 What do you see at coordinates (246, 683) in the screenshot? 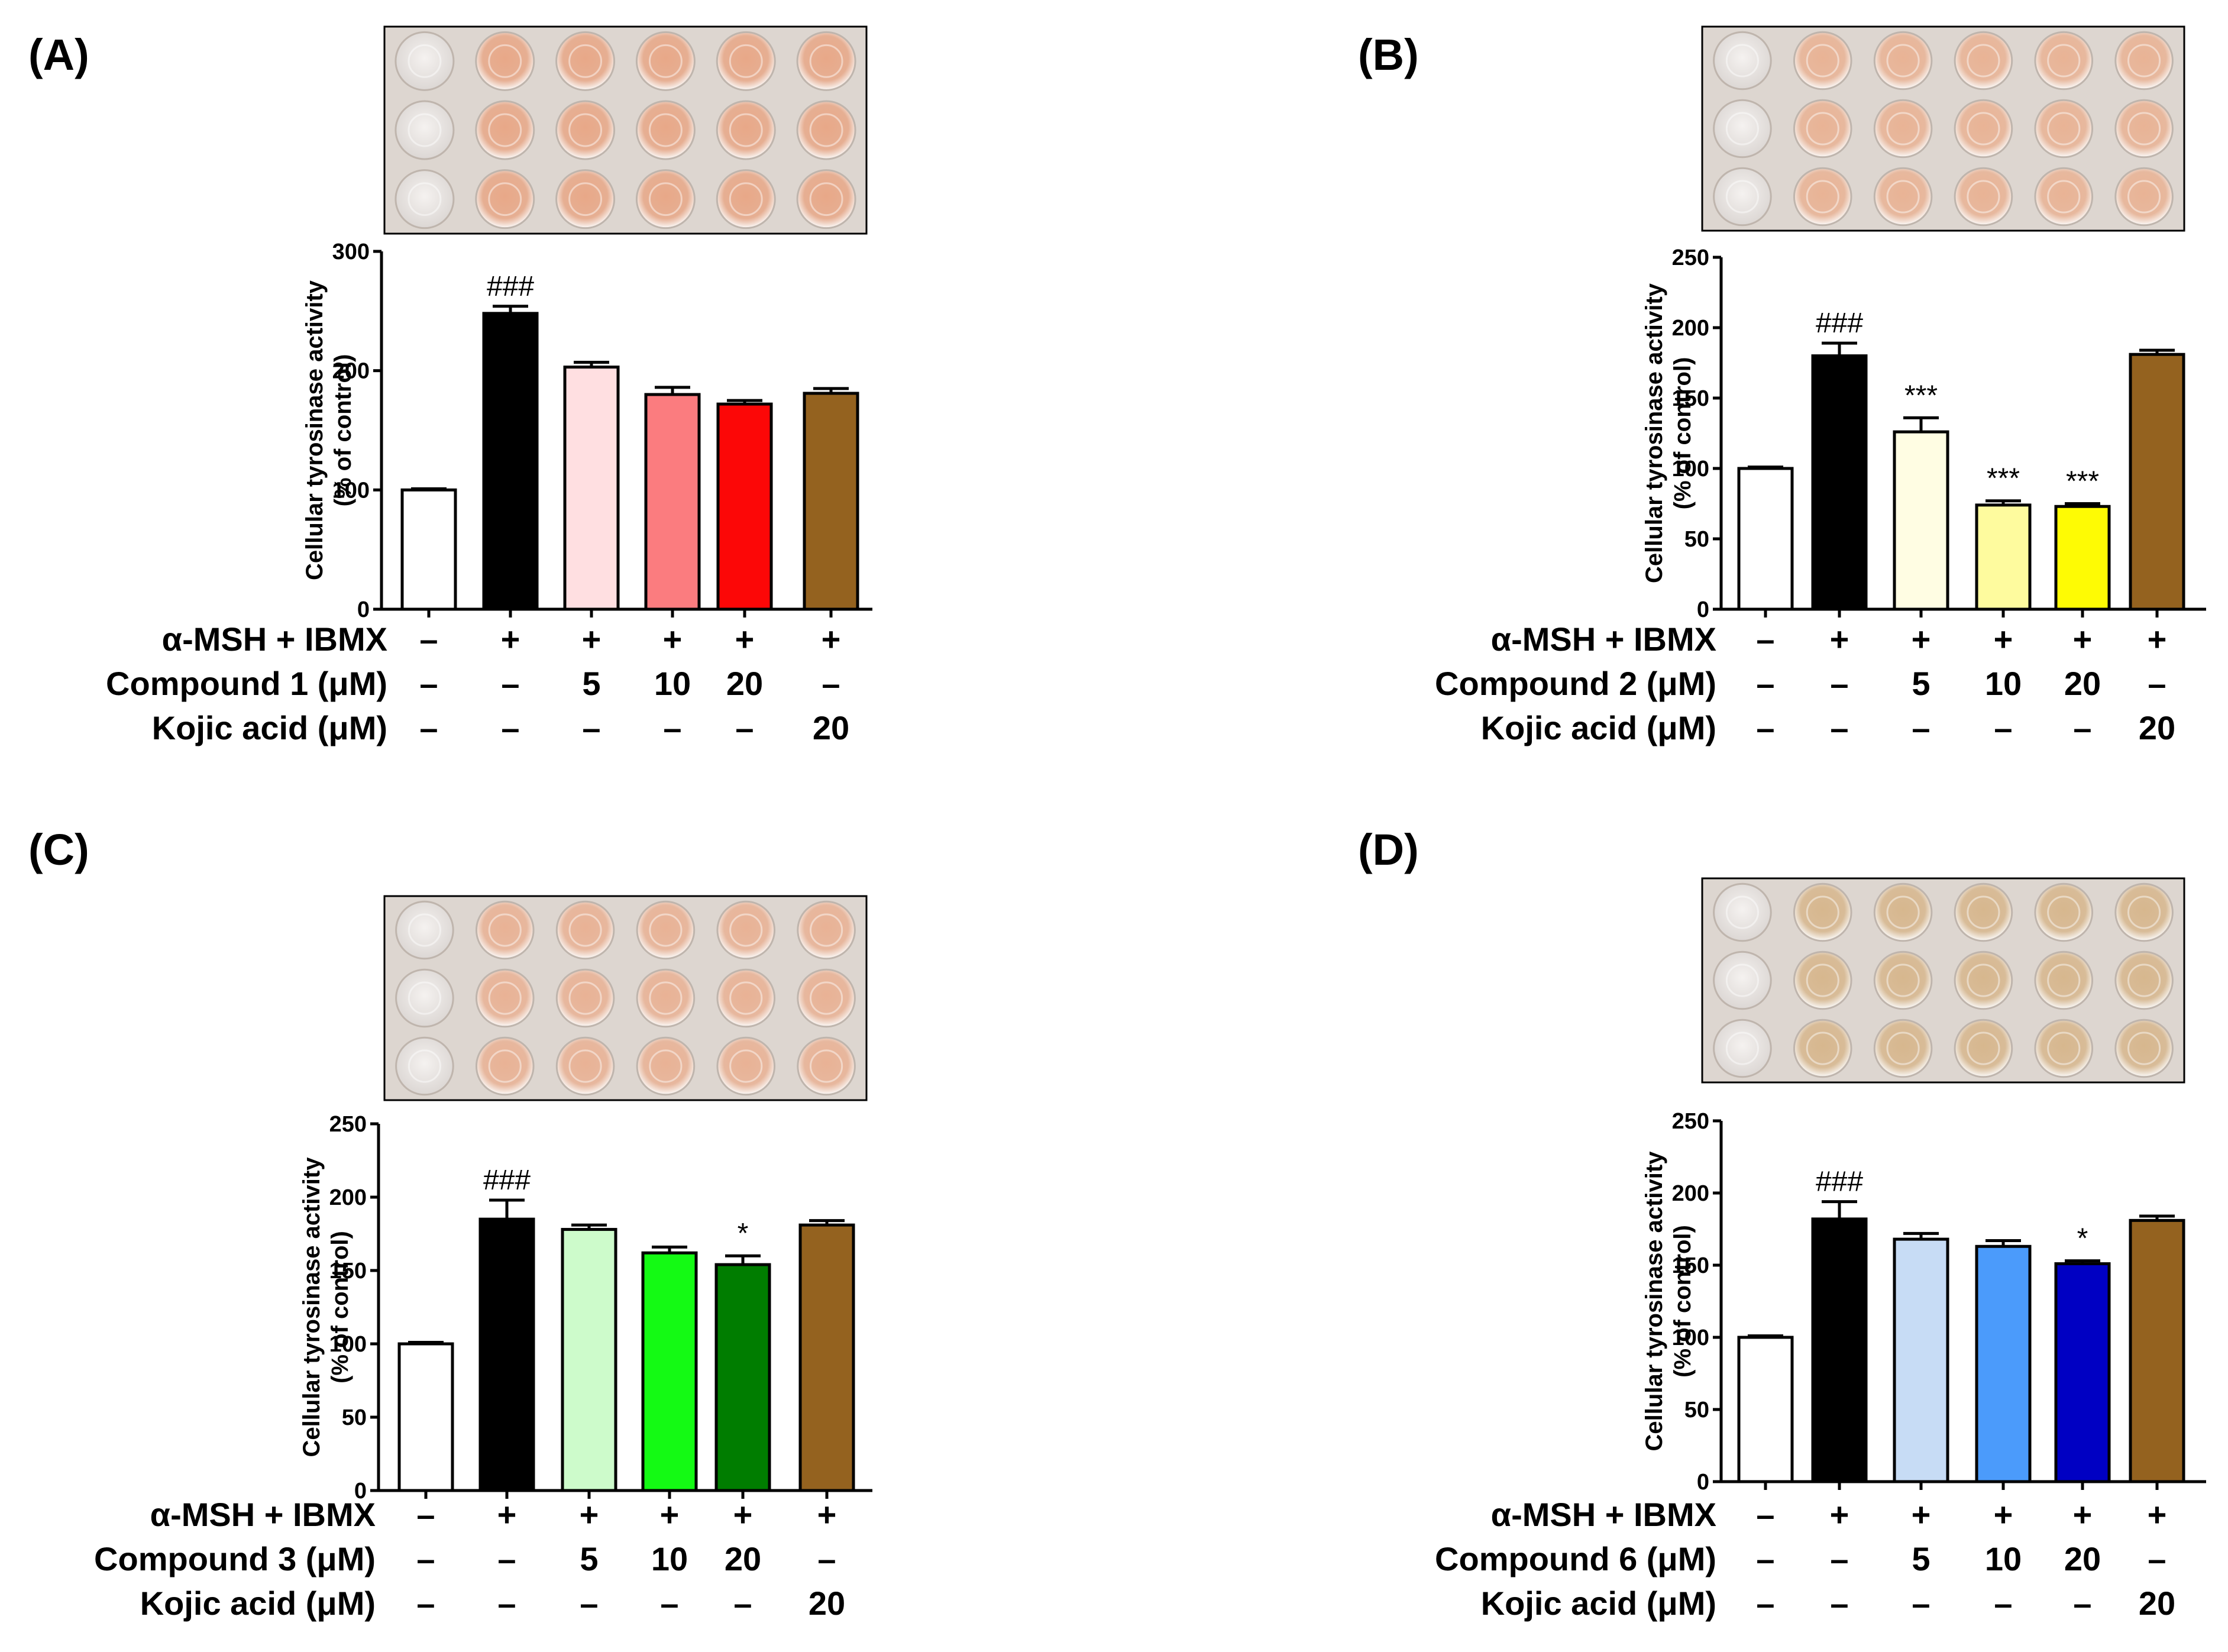
I see `treatment-row-label: Compound 1 (μM)` at bounding box center [246, 683].